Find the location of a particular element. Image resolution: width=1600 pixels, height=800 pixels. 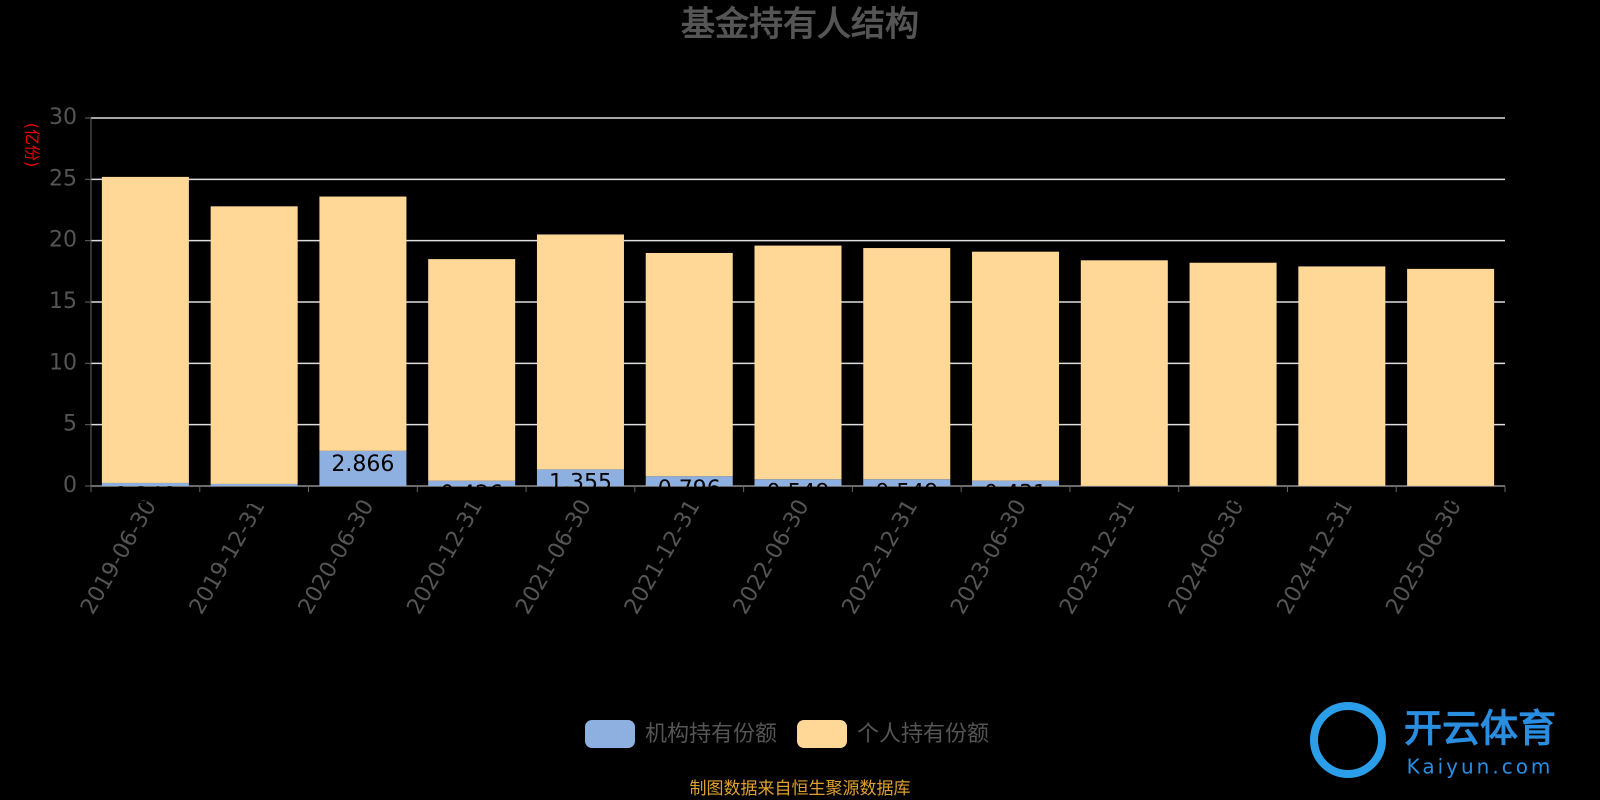

y-tick-label: 25 is located at coordinates (63, 178).